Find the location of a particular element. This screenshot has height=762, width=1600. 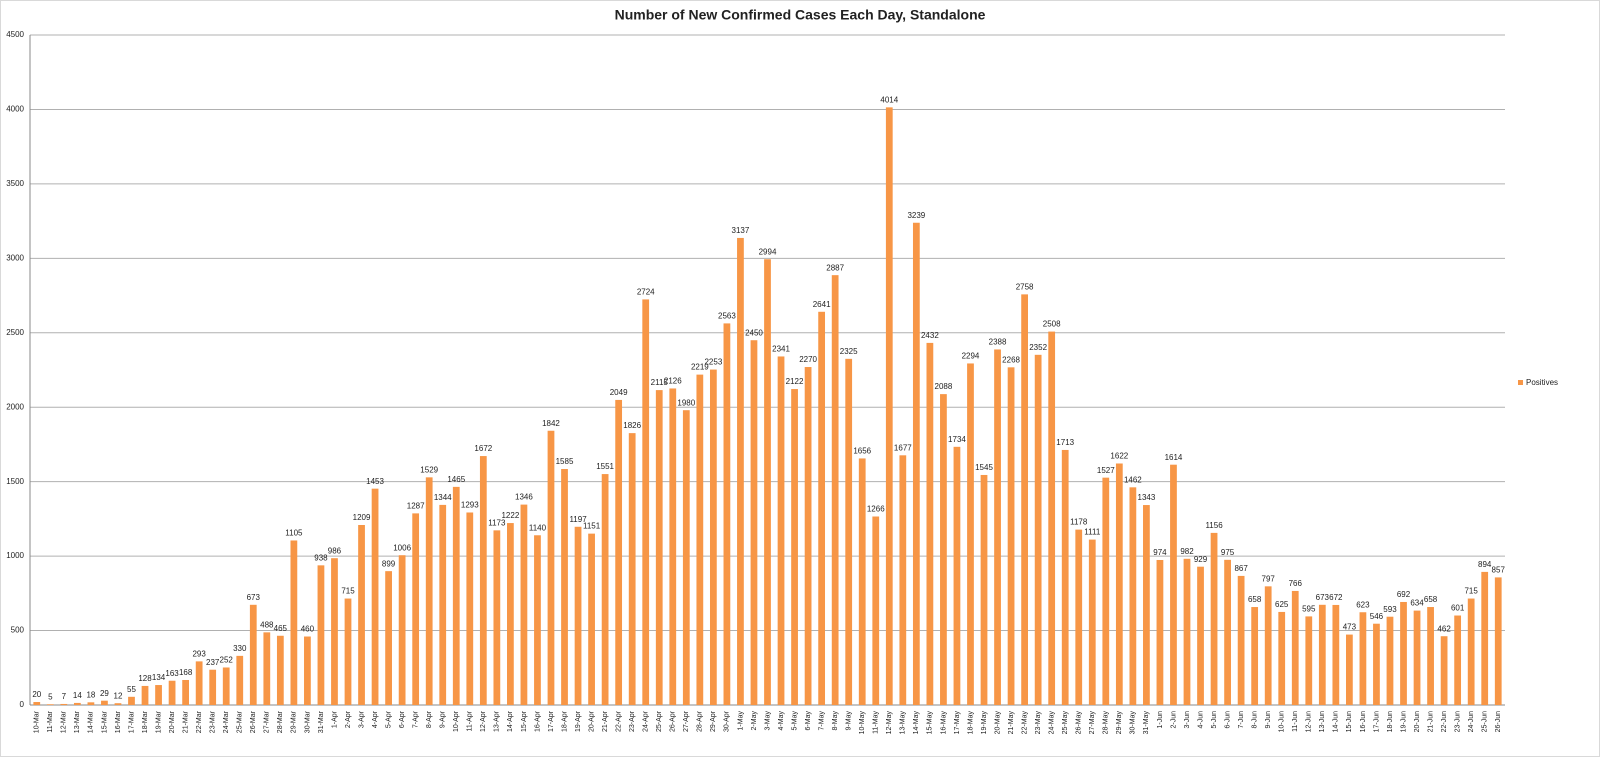

x-tick-label: 19-Apr is located at coordinates (578, 721).